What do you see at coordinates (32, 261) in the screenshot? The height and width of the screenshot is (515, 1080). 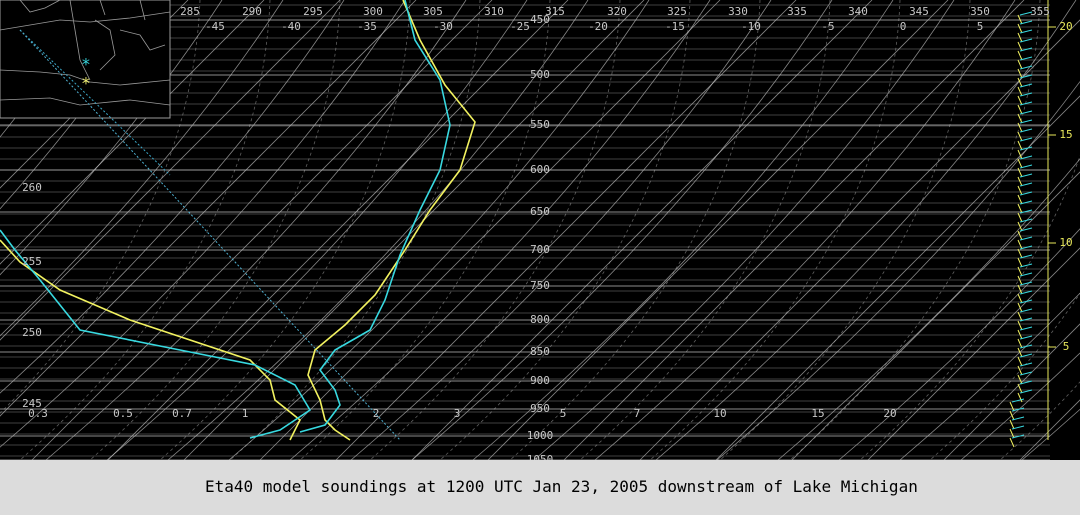 I see `wetbulb-label: 255` at bounding box center [32, 261].